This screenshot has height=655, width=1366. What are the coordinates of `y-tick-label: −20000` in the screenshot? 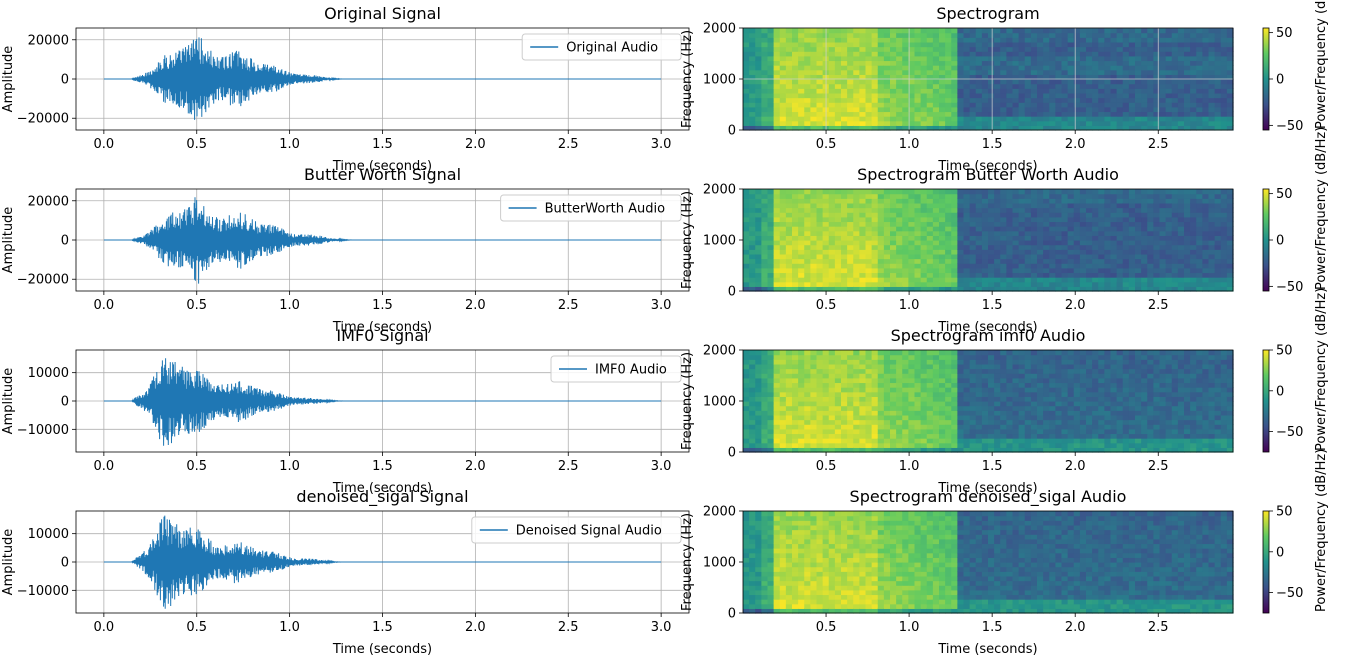 It's located at (43, 280).